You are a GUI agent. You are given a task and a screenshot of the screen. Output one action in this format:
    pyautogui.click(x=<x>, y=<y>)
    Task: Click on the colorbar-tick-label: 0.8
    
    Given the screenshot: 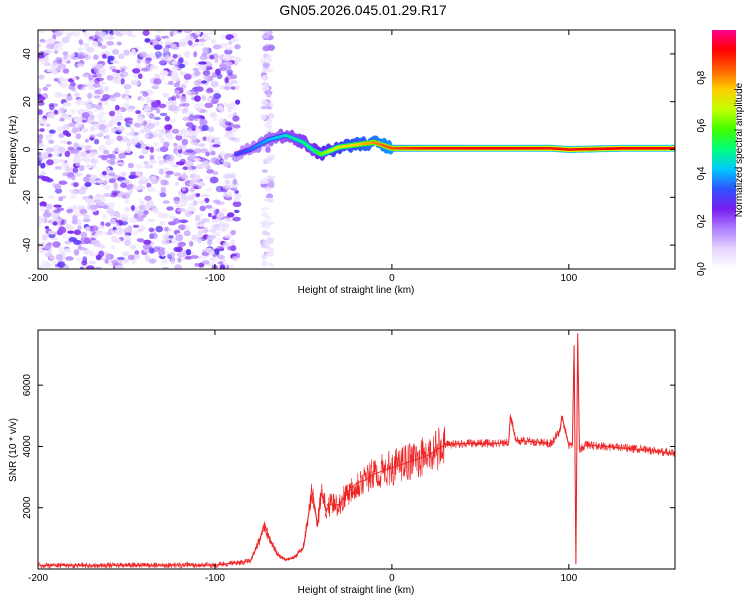 What is the action you would take?
    pyautogui.click(x=701, y=77)
    